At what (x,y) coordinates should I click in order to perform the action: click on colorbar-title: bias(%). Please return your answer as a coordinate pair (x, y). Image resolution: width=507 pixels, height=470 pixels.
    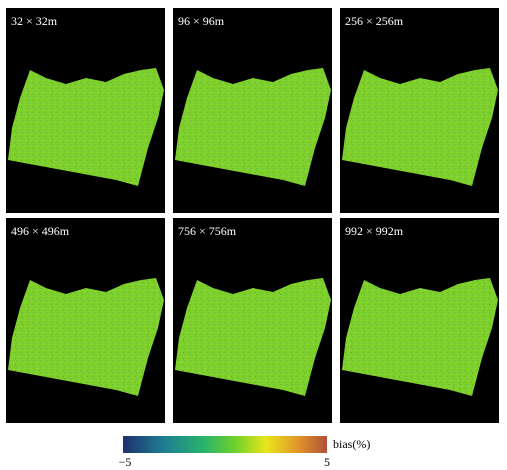
    Looking at the image, I should click on (351, 444).